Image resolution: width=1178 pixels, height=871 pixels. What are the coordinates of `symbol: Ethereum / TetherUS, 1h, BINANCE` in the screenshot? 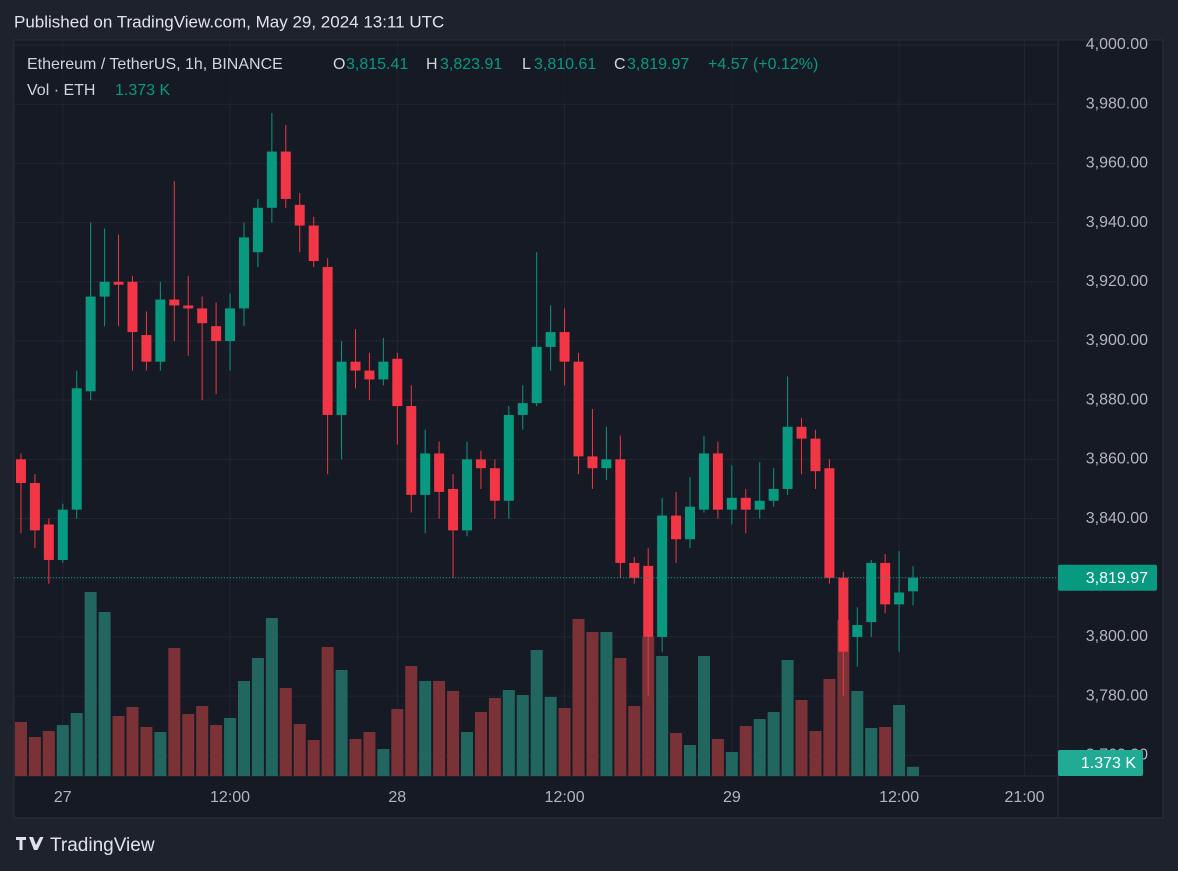 It's located at (155, 64).